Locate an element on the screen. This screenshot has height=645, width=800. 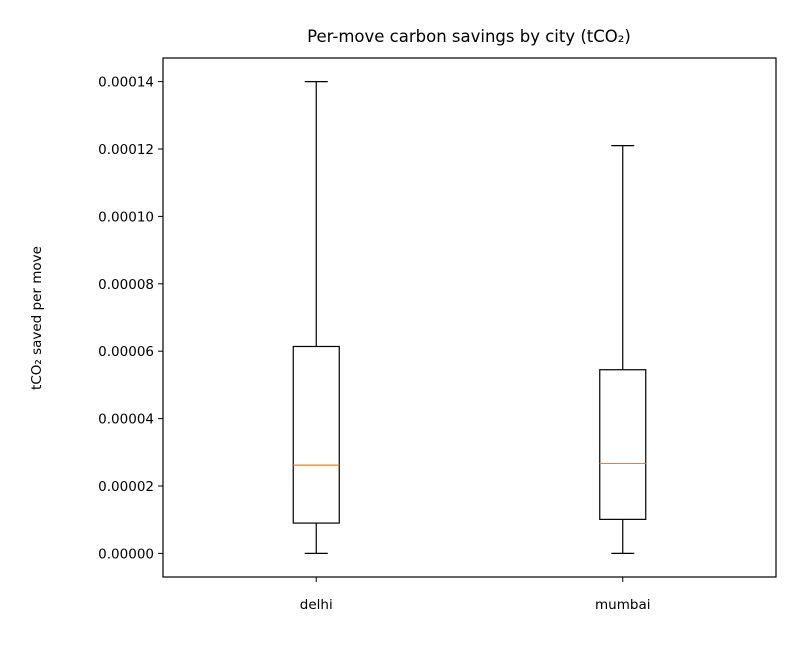
x-tick-label: mumbai is located at coordinates (622, 605).